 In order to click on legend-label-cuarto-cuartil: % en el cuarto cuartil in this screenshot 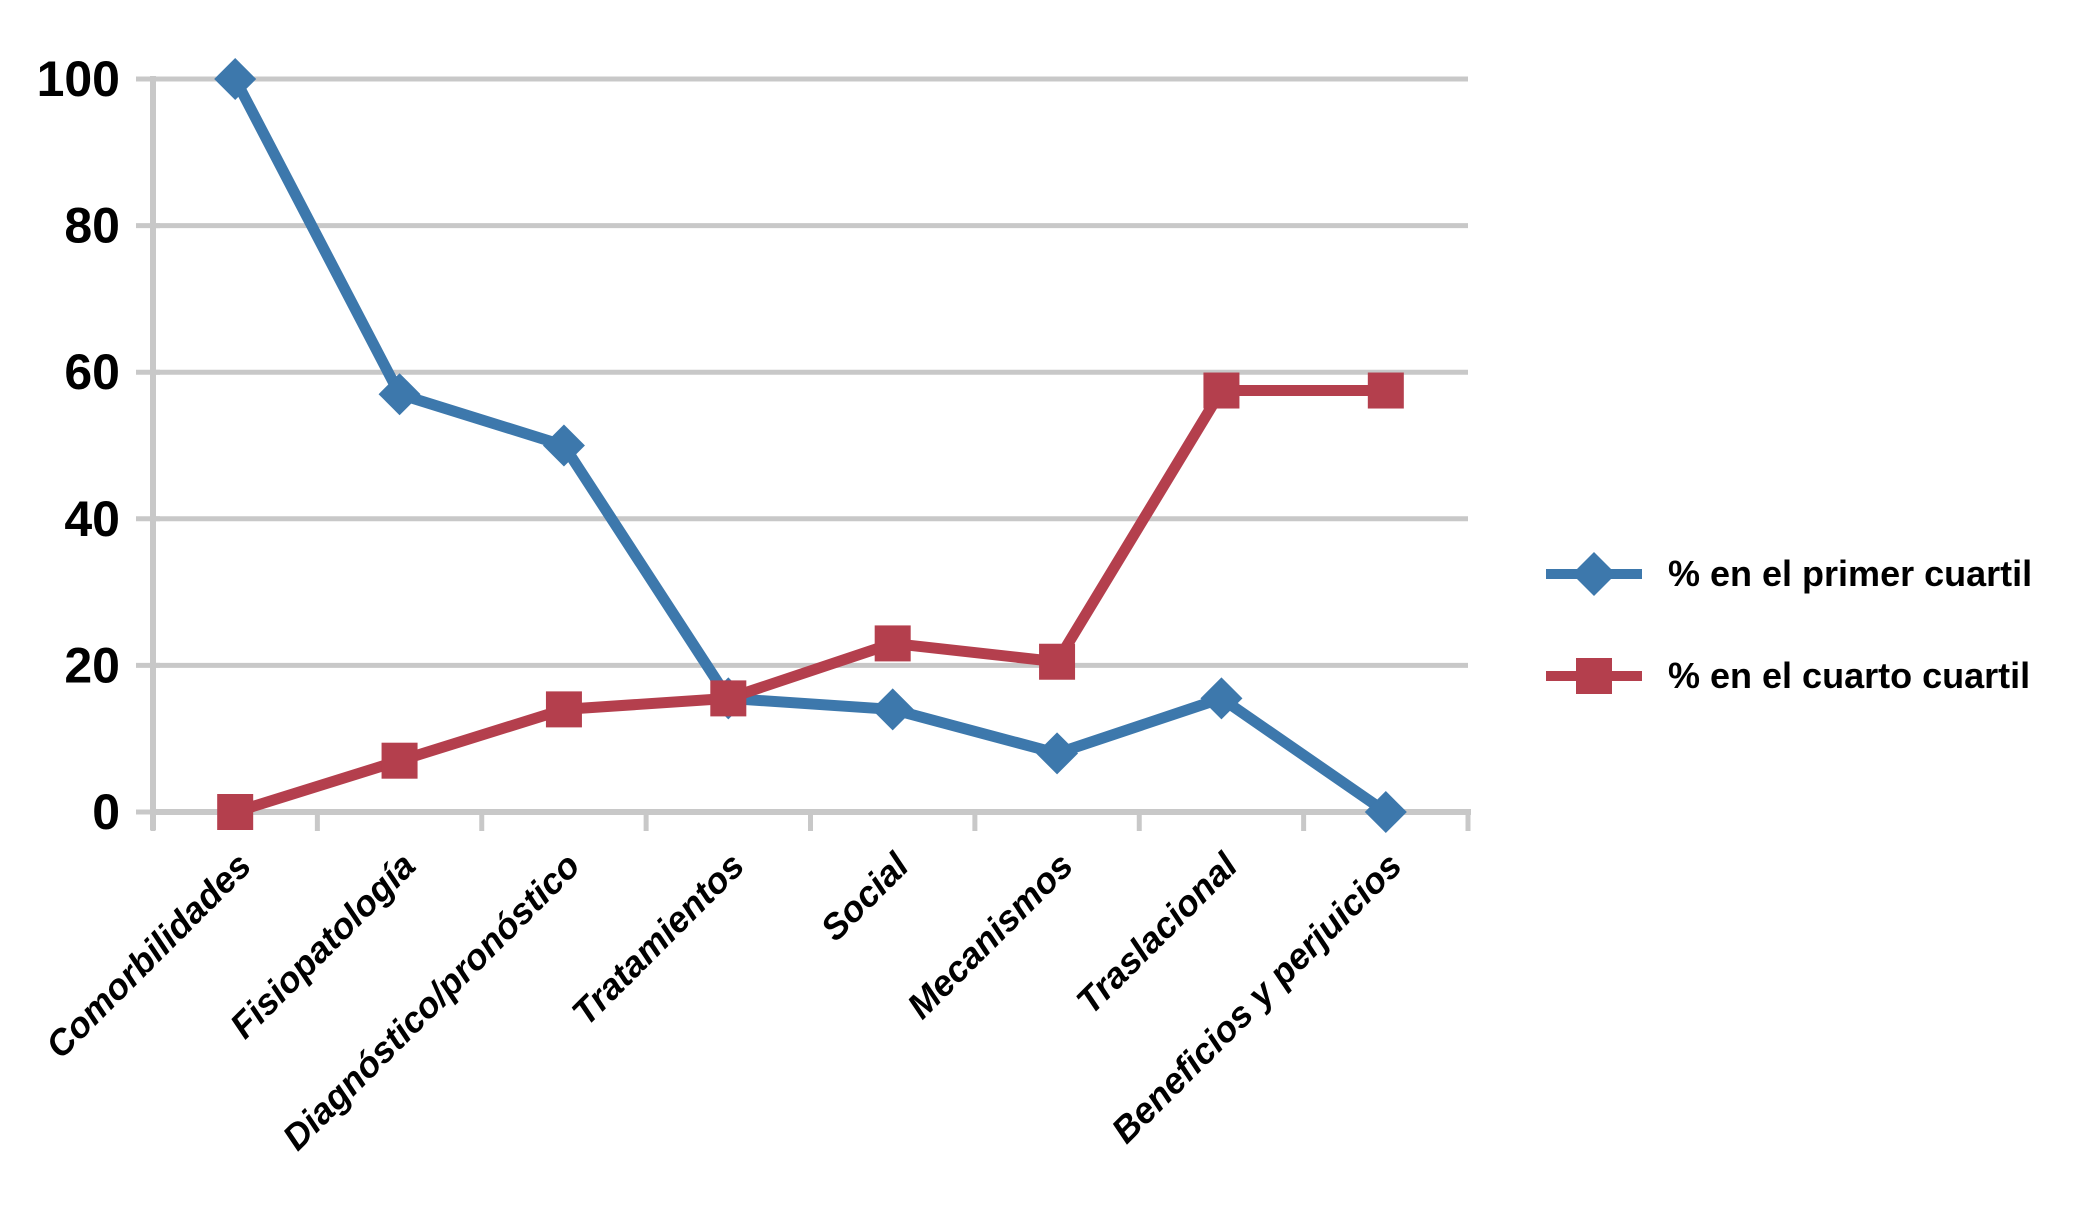, I will do `click(1849, 675)`.